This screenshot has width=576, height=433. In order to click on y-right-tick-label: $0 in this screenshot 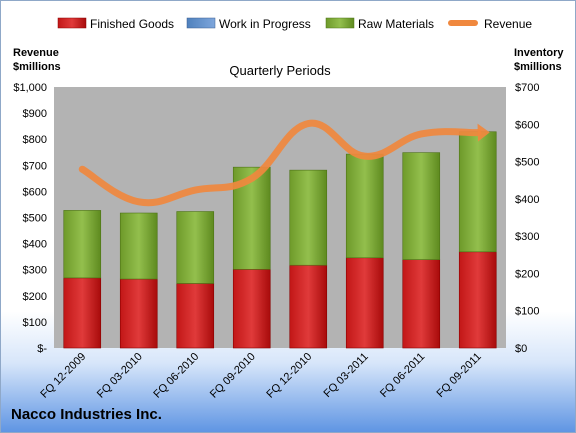, I will do `click(521, 349)`.